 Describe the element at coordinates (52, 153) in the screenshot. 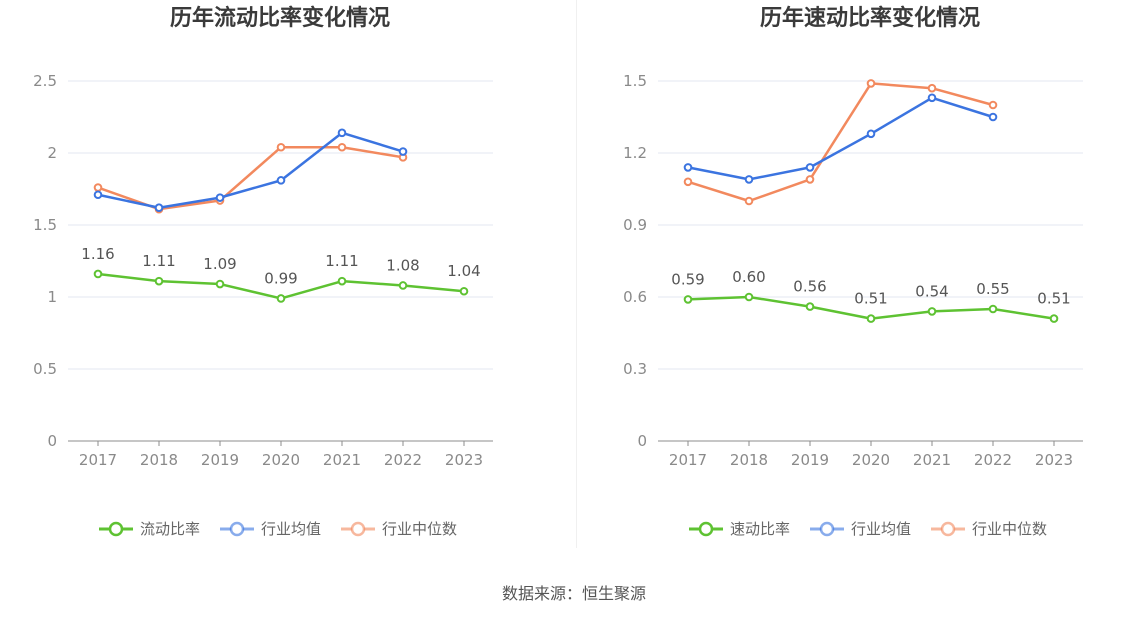

I see `y-tick-label: 2` at that location.